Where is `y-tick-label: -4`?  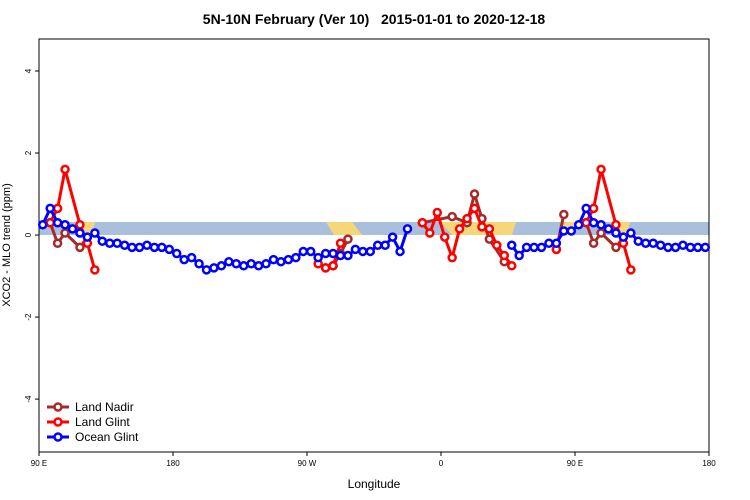 y-tick-label: -4 is located at coordinates (28, 399).